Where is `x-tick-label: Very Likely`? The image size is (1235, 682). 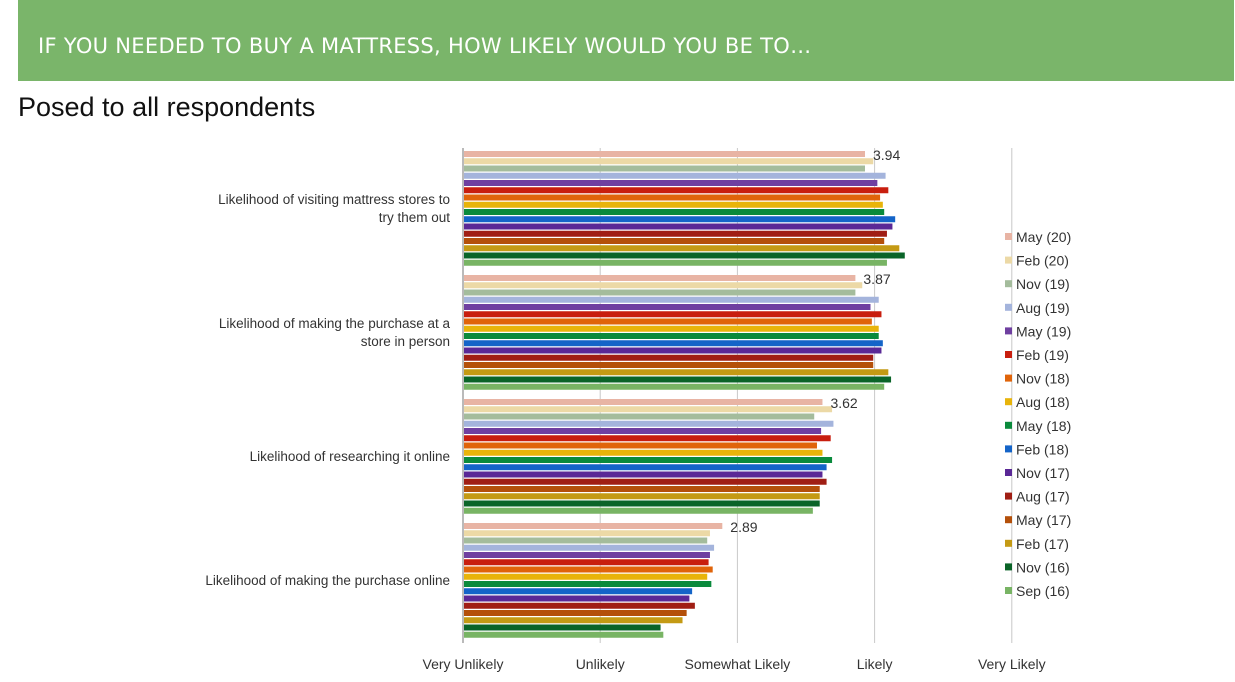
x-tick-label: Very Likely is located at coordinates (1012, 664).